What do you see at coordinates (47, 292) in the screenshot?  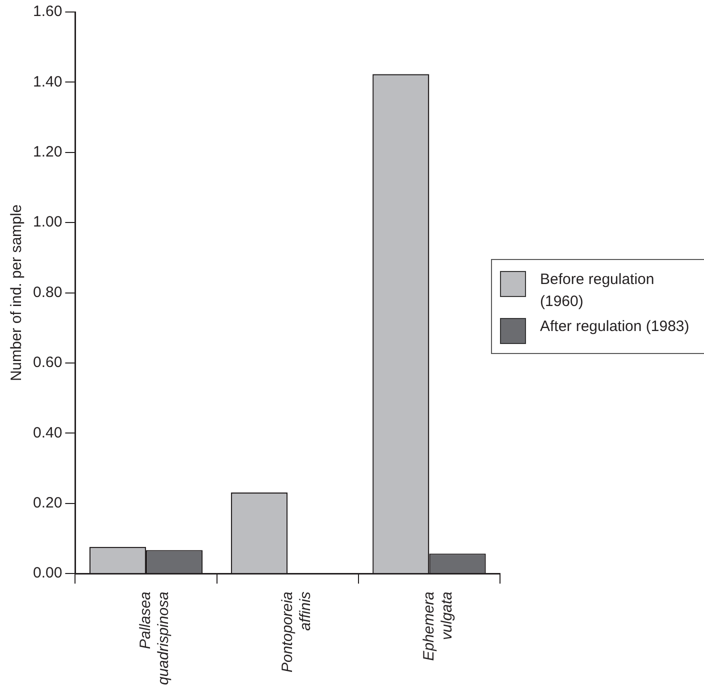 I see `y-tick-label: 0.80` at bounding box center [47, 292].